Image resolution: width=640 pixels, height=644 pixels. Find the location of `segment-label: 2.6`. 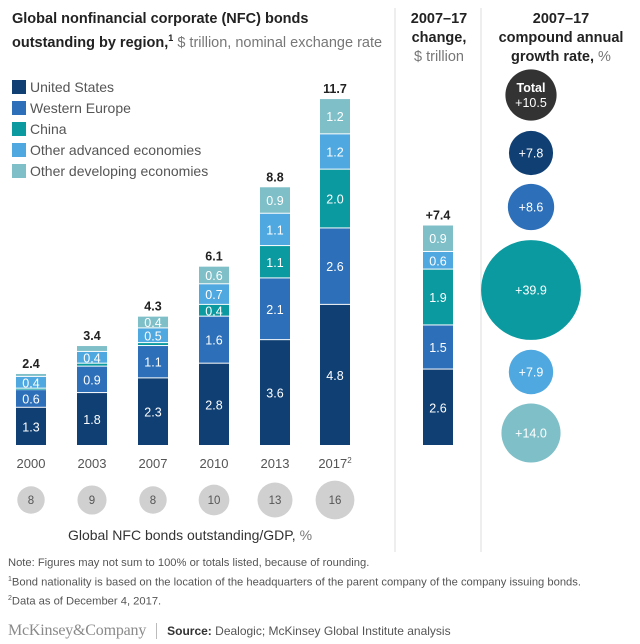

segment-label: 2.6 is located at coordinates (334, 267).